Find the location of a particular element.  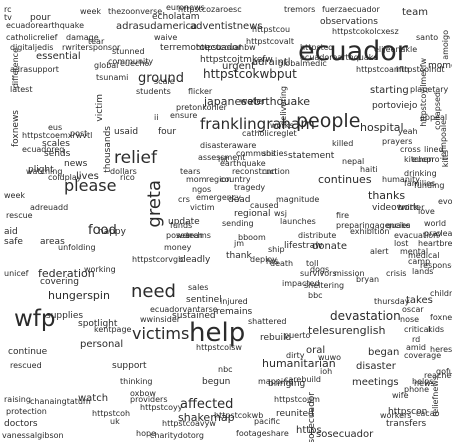

cloud-word: oxbow is located at coordinates (143, 393).